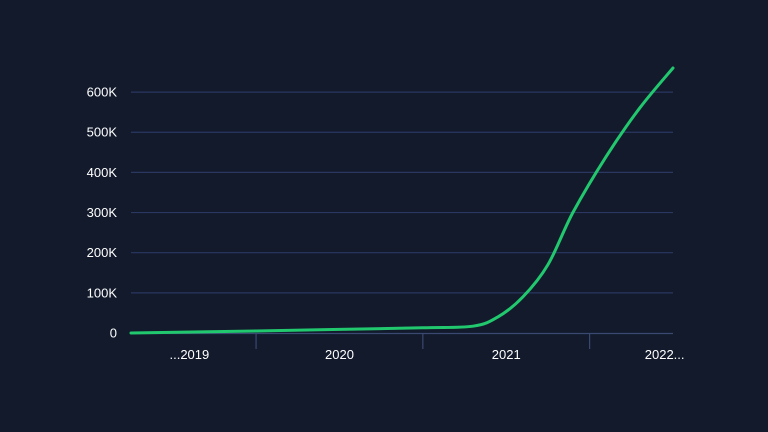  I want to click on y-tick-label: 200K, so click(102, 252).